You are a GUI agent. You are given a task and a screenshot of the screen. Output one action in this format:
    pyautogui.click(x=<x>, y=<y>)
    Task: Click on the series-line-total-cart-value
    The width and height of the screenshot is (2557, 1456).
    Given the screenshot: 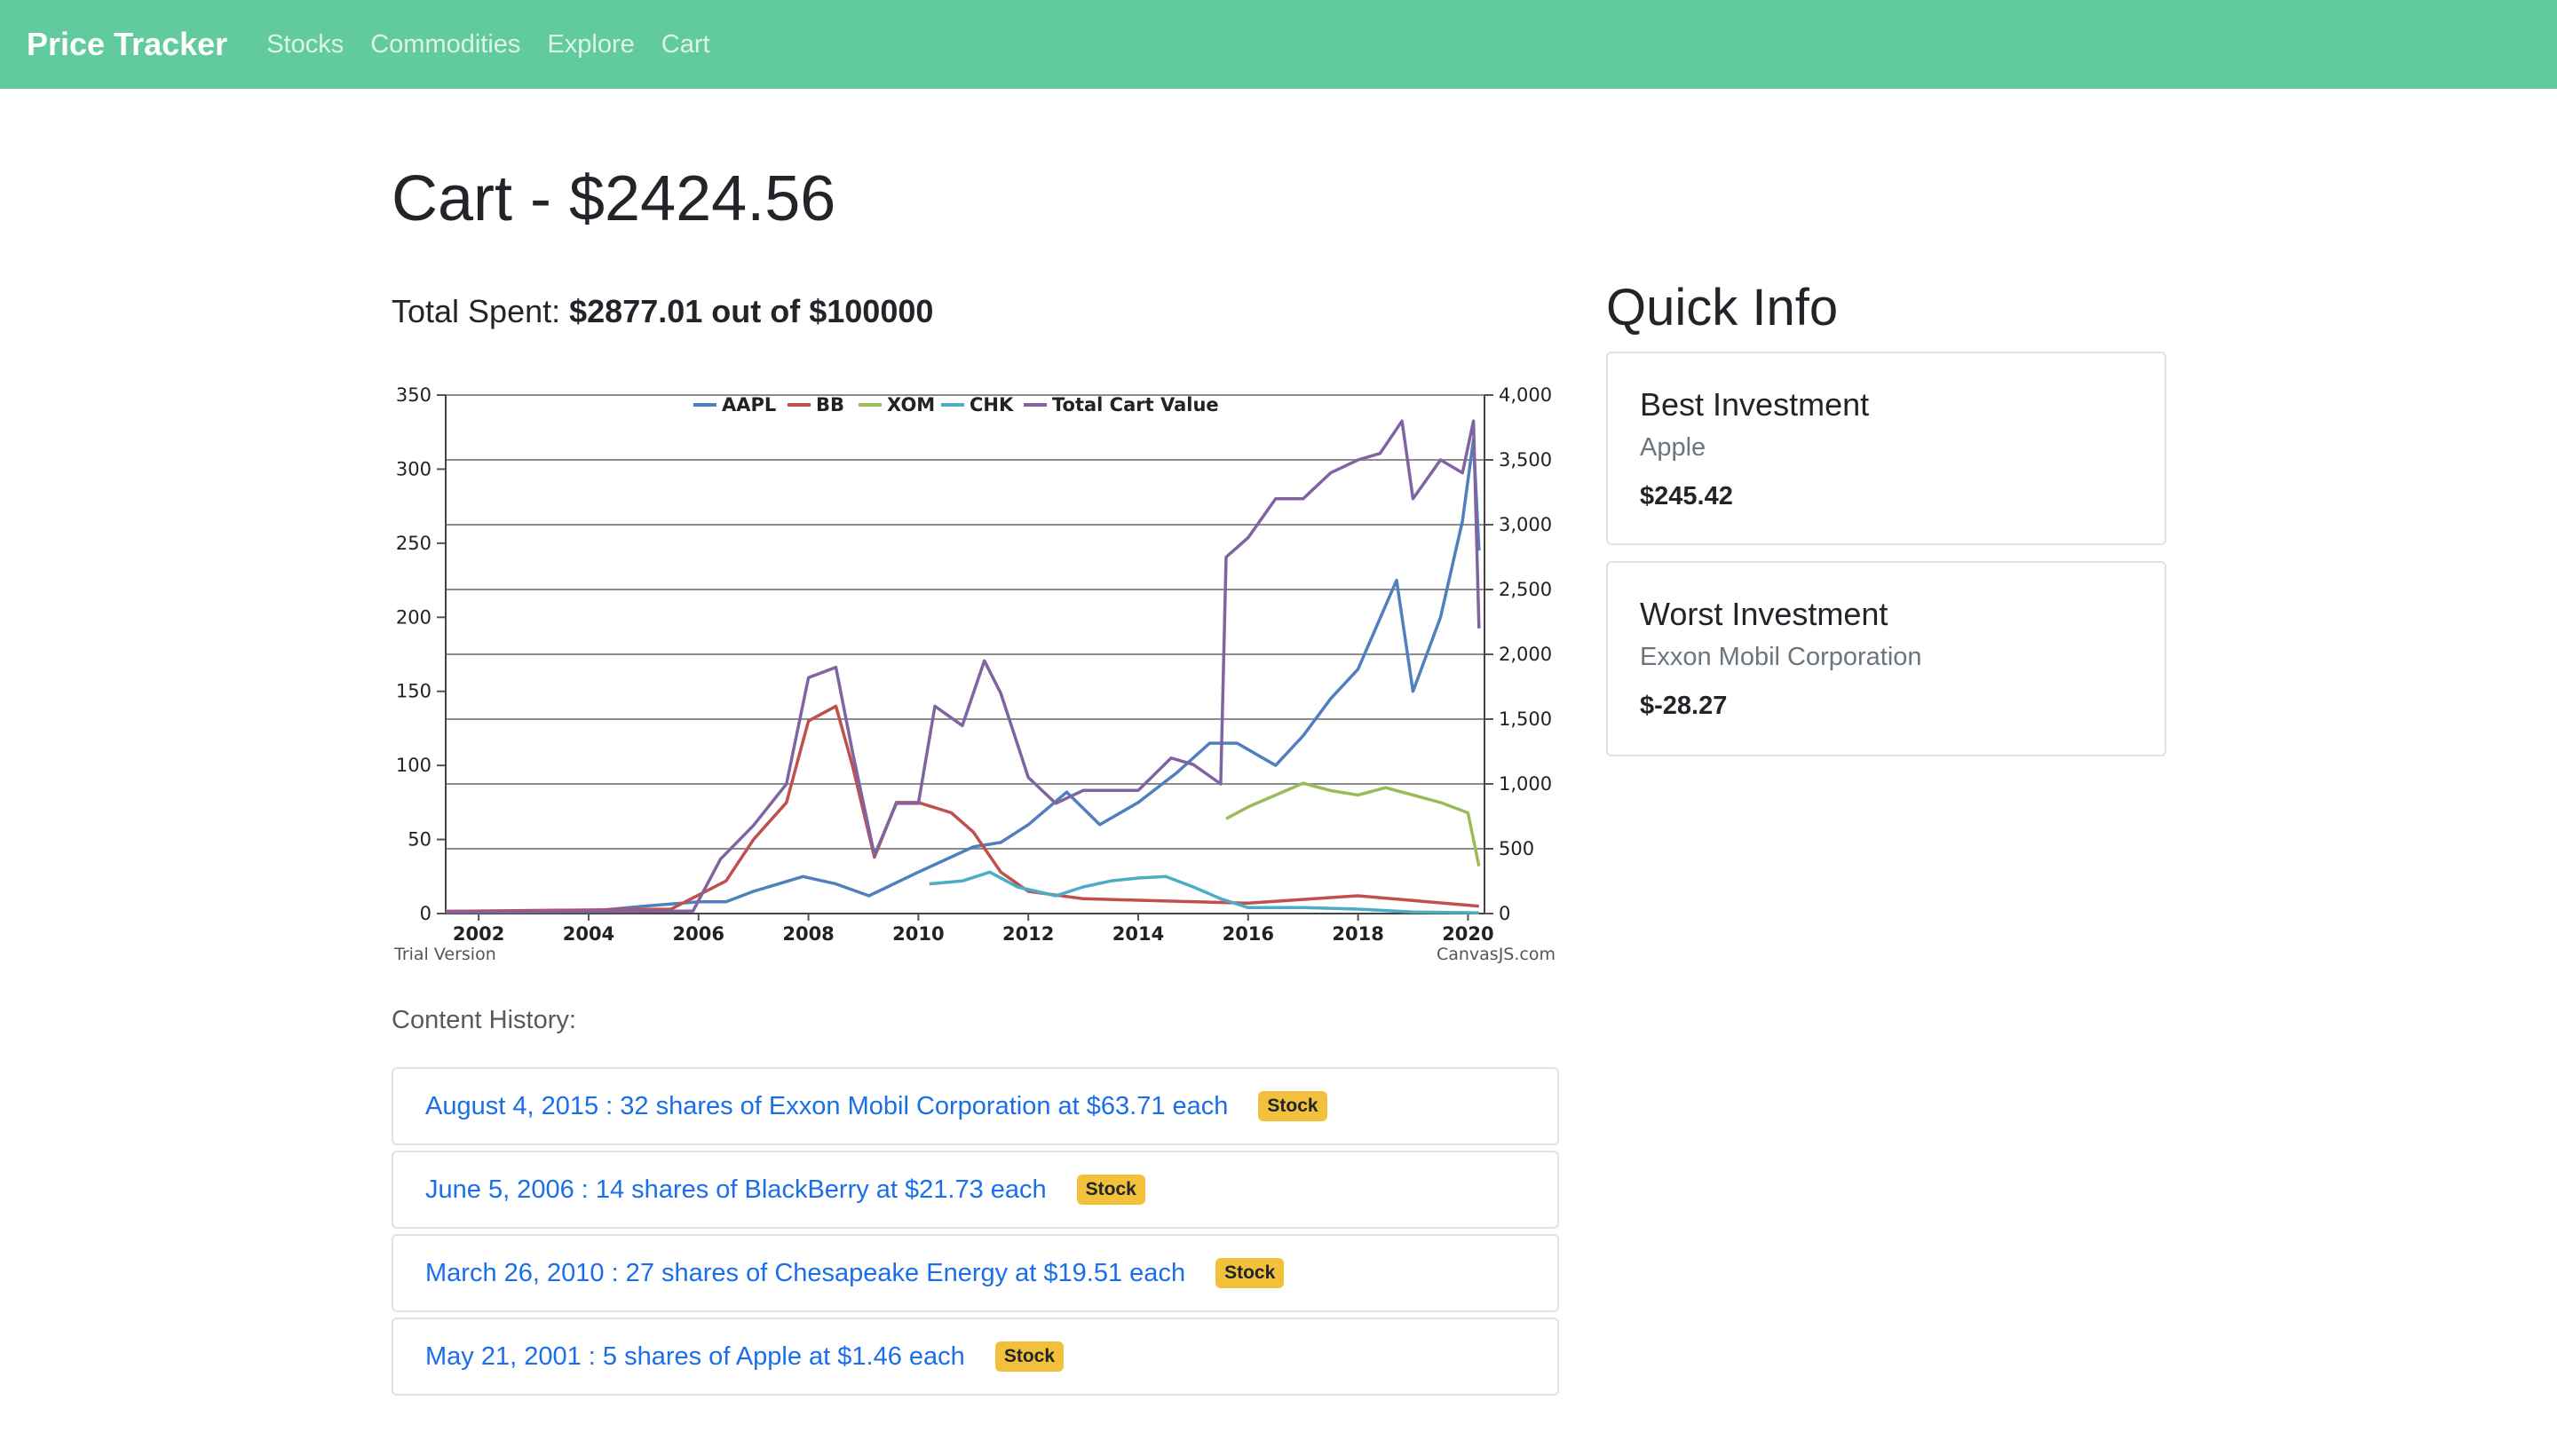 What is the action you would take?
    pyautogui.click(x=963, y=666)
    